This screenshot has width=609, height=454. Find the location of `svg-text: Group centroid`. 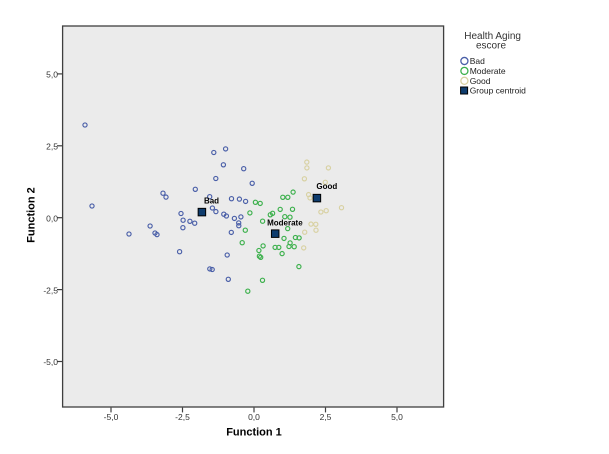

svg-text: Group centroid is located at coordinates (498, 91).